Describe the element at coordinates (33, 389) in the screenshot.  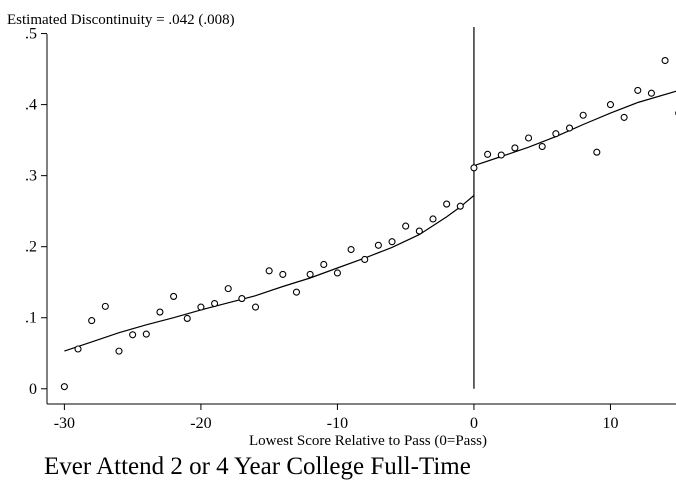
I see `y-tick-label: 0` at that location.